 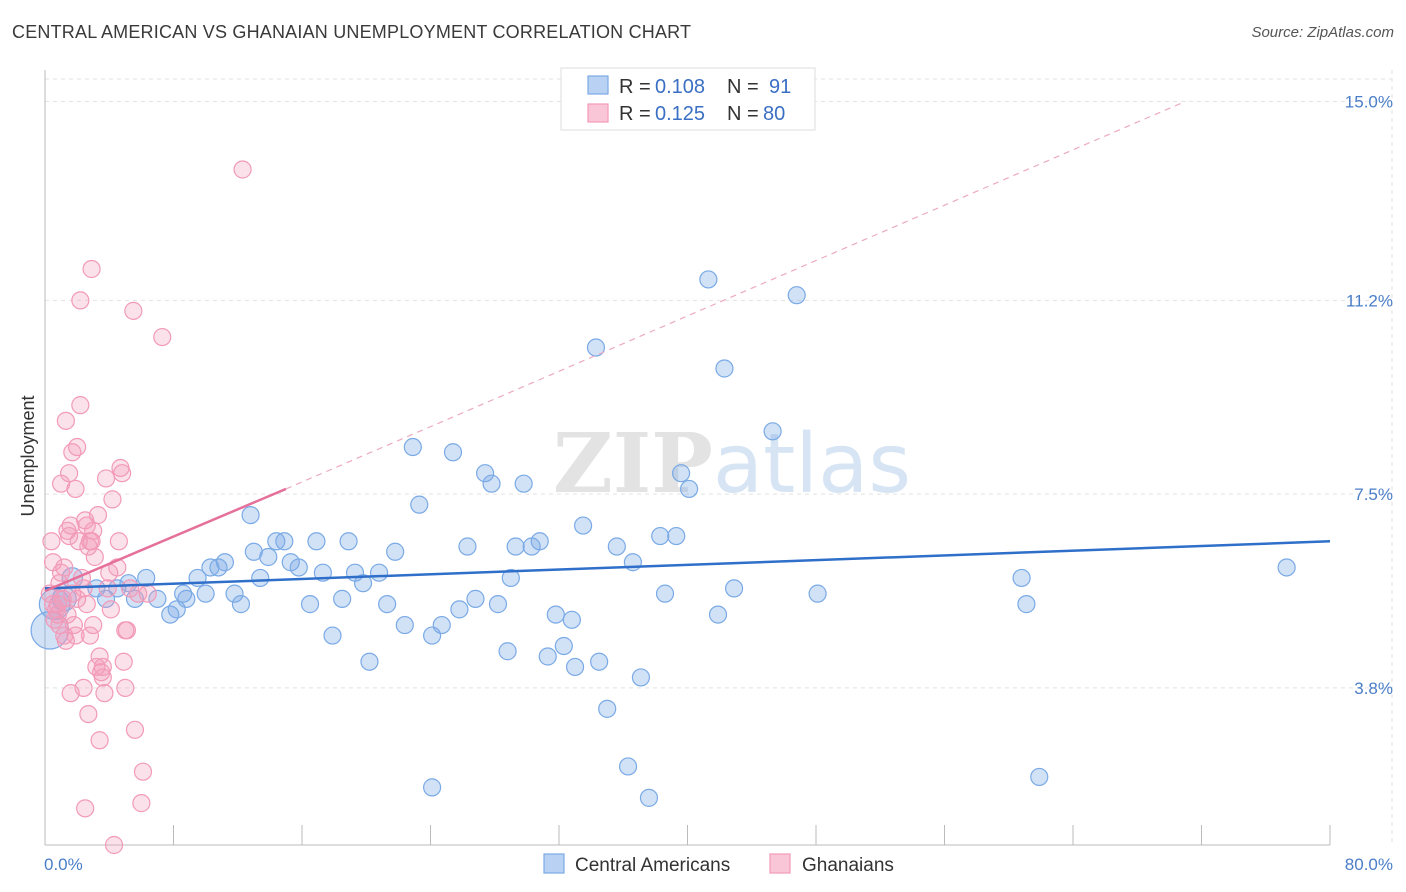 I want to click on legend-r-value-2: 0.125, so click(x=680, y=114).